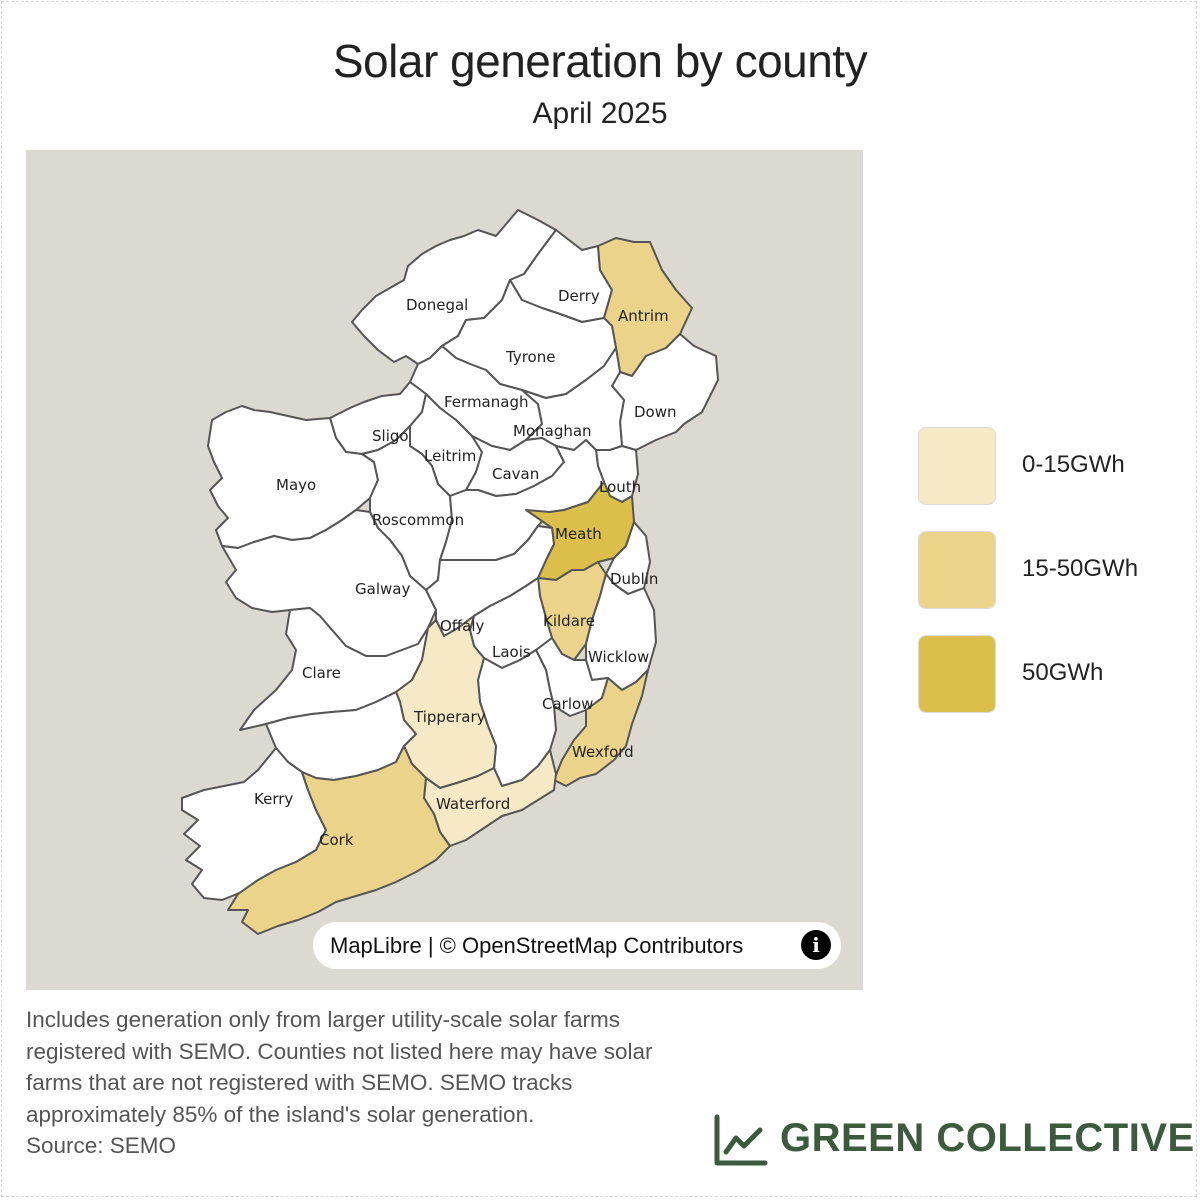 The image size is (1200, 1200). What do you see at coordinates (382, 589) in the screenshot?
I see `county-label-galway: Galway` at bounding box center [382, 589].